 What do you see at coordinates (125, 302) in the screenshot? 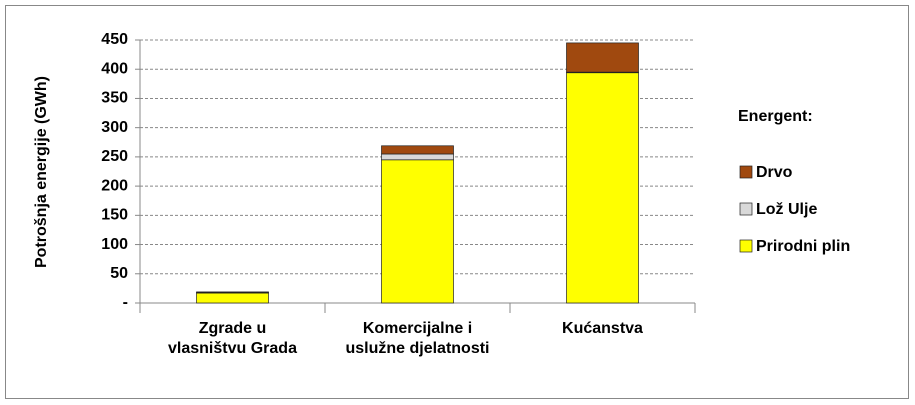
I see `y-tick-label: -` at bounding box center [125, 302].